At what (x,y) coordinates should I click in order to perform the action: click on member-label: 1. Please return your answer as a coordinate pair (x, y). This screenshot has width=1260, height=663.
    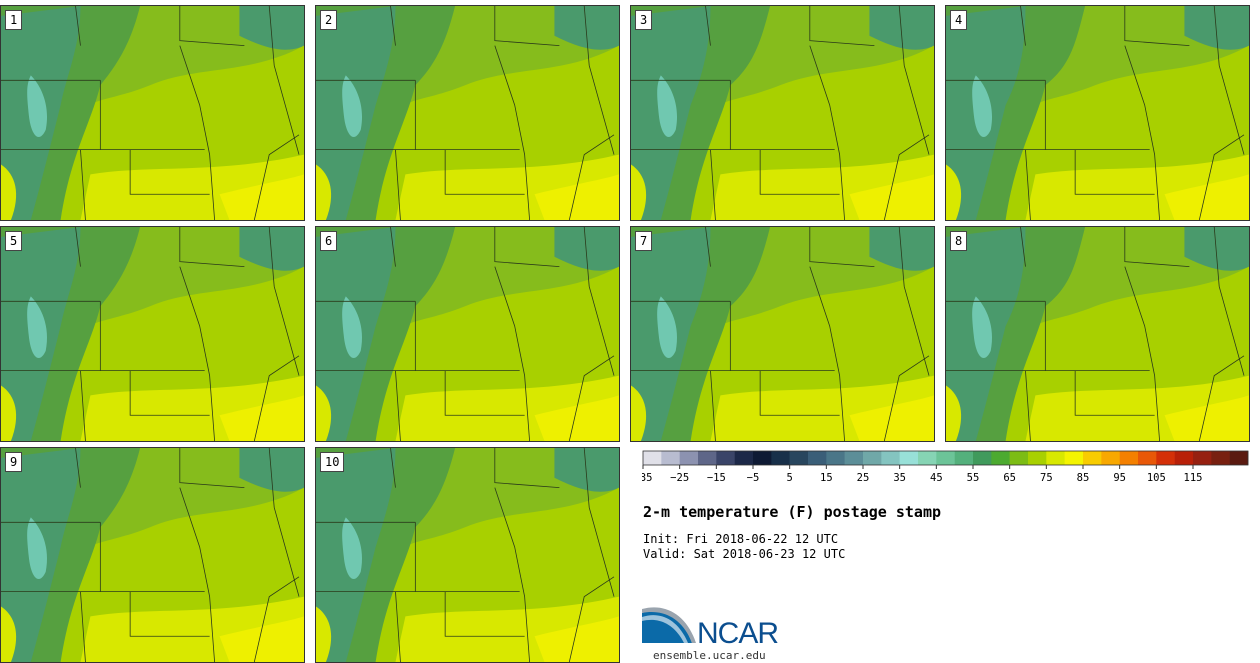
    Looking at the image, I should click on (14, 20).